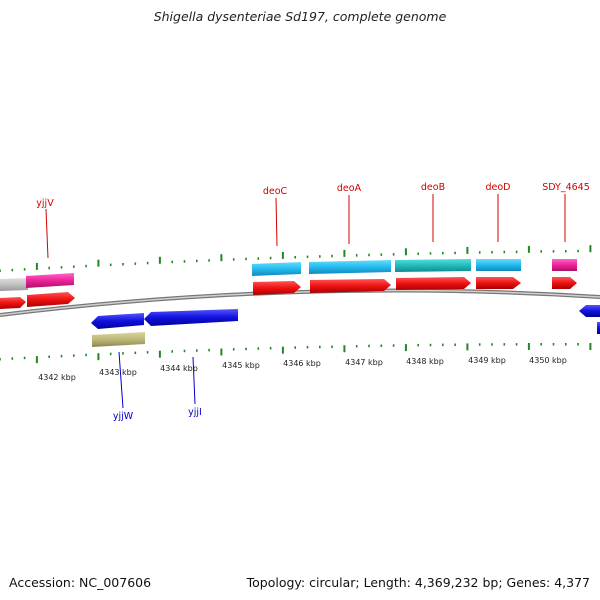  I want to click on gene-label-deoD: deoD, so click(497, 187).